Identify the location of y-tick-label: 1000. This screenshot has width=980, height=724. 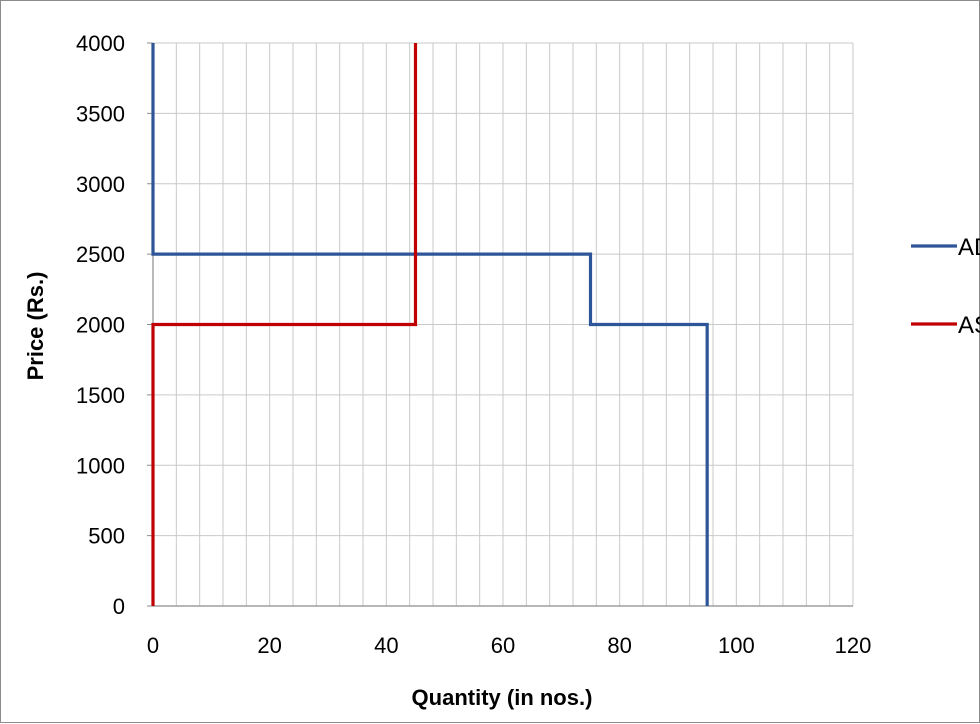
(100, 465).